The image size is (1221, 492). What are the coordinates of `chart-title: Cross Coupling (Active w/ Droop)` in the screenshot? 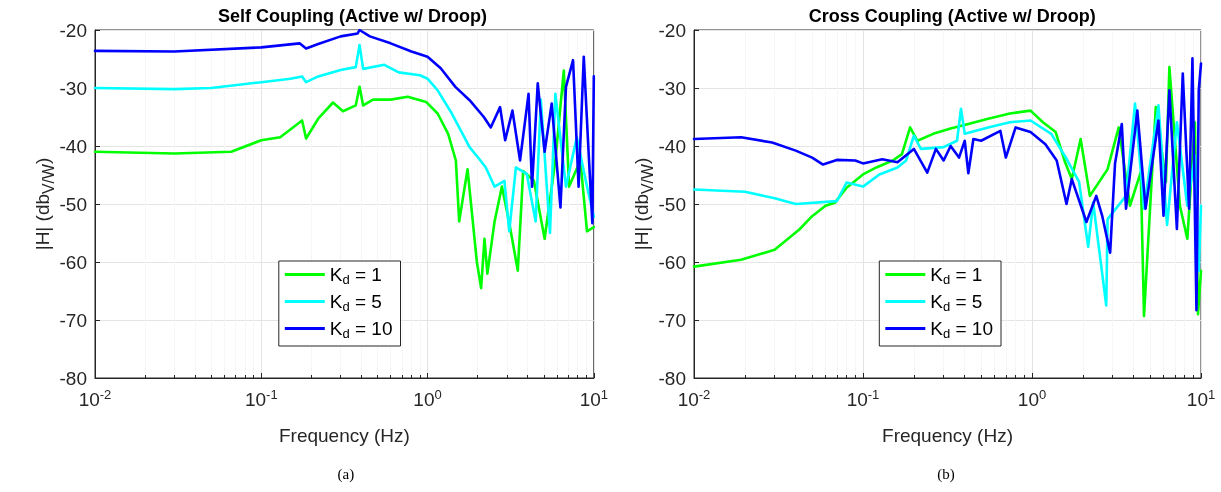 It's located at (952, 16).